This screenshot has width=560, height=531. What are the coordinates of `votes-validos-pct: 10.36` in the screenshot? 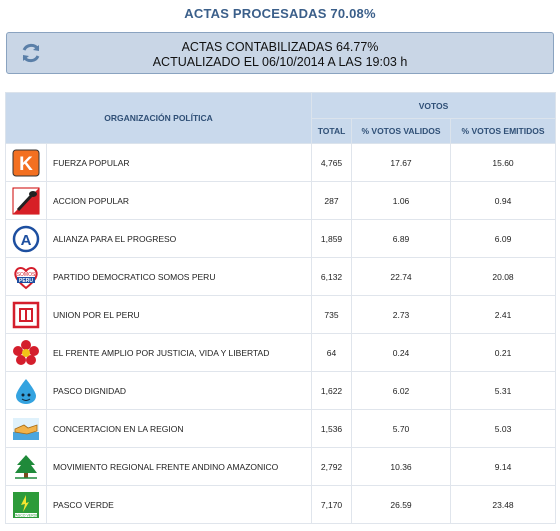 It's located at (401, 466).